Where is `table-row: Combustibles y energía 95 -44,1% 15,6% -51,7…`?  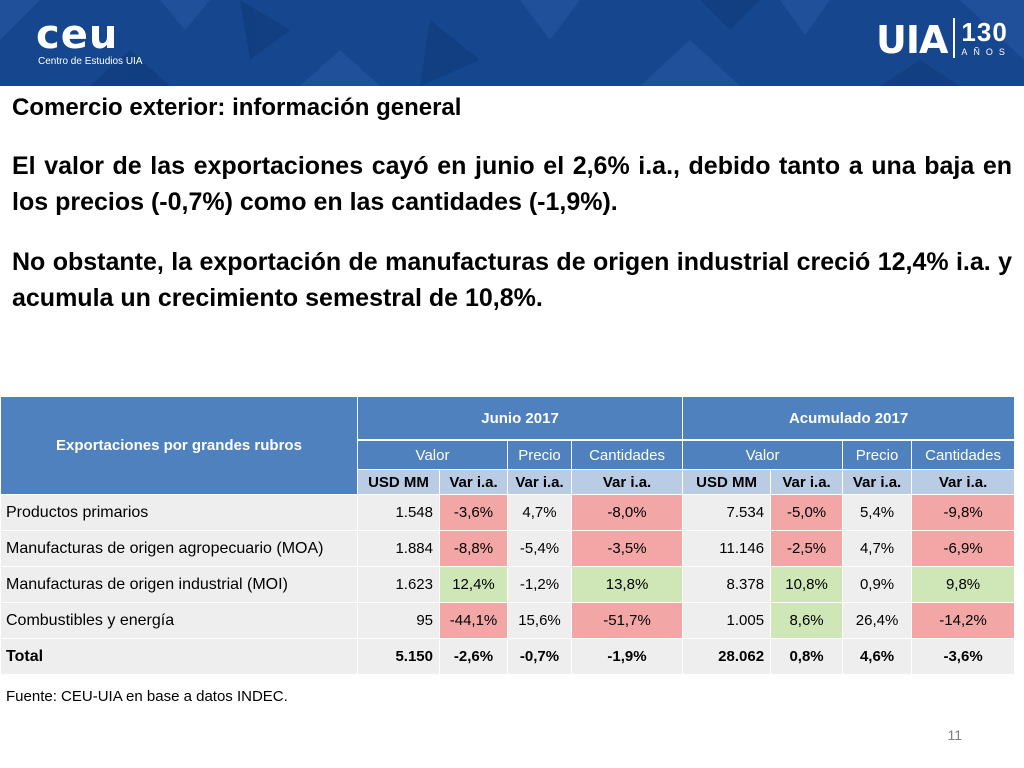
table-row: Combustibles y energía 95 -44,1% 15,6% -51,7… is located at coordinates (508, 620).